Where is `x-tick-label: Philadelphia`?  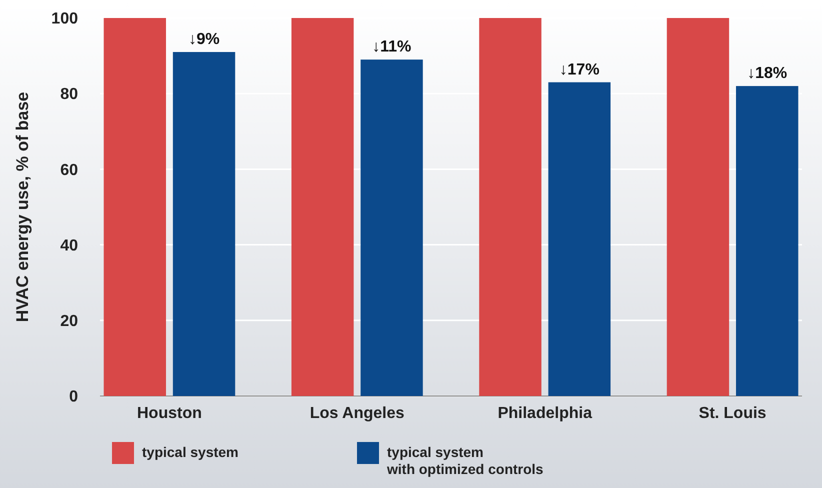 x-tick-label: Philadelphia is located at coordinates (545, 413).